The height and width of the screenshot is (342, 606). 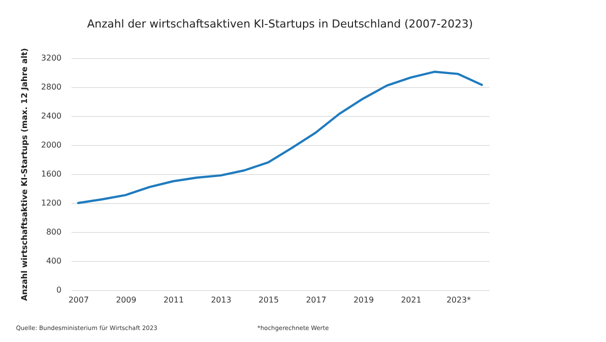 What do you see at coordinates (458, 300) in the screenshot?
I see `x-tick-label: 2023*` at bounding box center [458, 300].